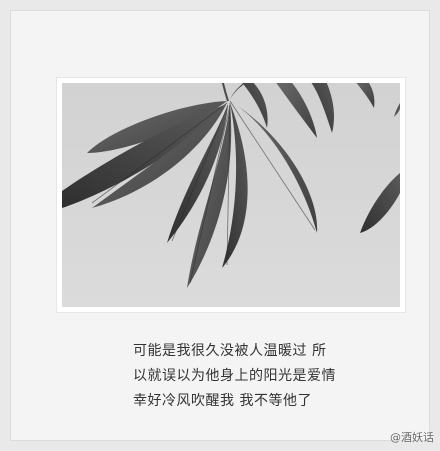  Describe the element at coordinates (234, 376) in the screenshot. I see `caption-line-2: 以就误以为他身上的阳光是爱情` at that location.